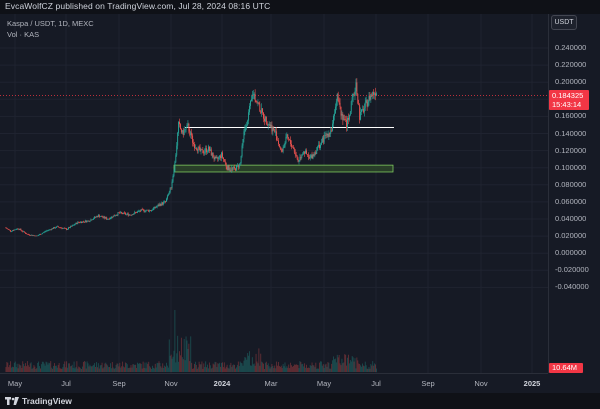 This screenshot has width=600, height=409. What do you see at coordinates (376, 383) in the screenshot?
I see `time-tick-label: Jul` at bounding box center [376, 383].